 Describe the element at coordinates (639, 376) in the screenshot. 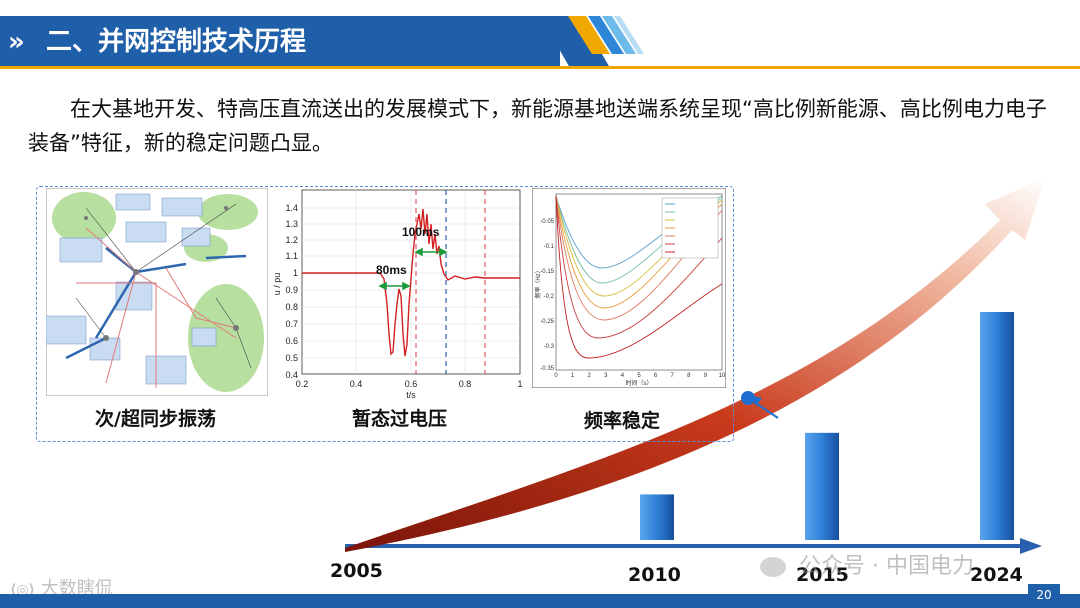

I see `x-tick: 5` at that location.